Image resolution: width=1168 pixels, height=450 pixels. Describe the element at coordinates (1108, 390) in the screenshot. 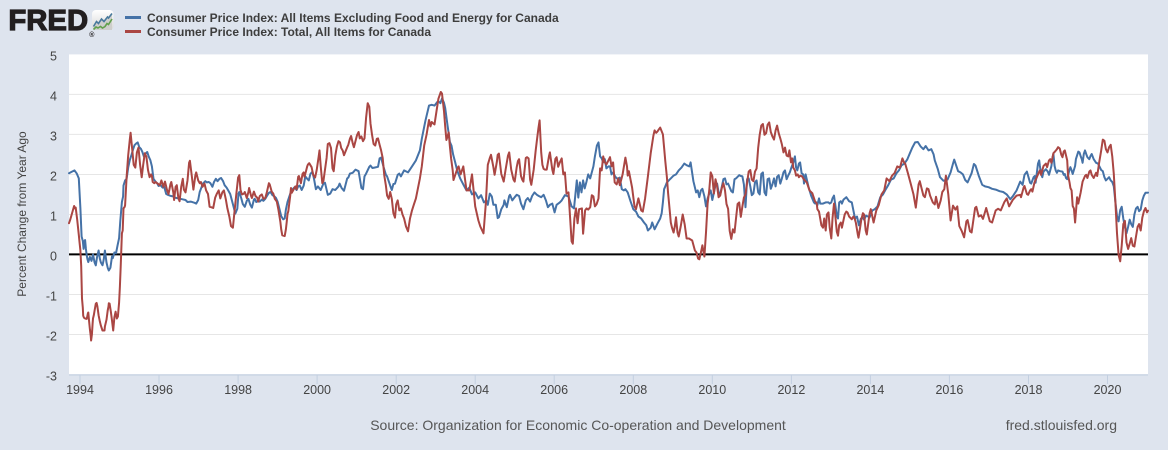

I see `svg-text: 2020` at that location.